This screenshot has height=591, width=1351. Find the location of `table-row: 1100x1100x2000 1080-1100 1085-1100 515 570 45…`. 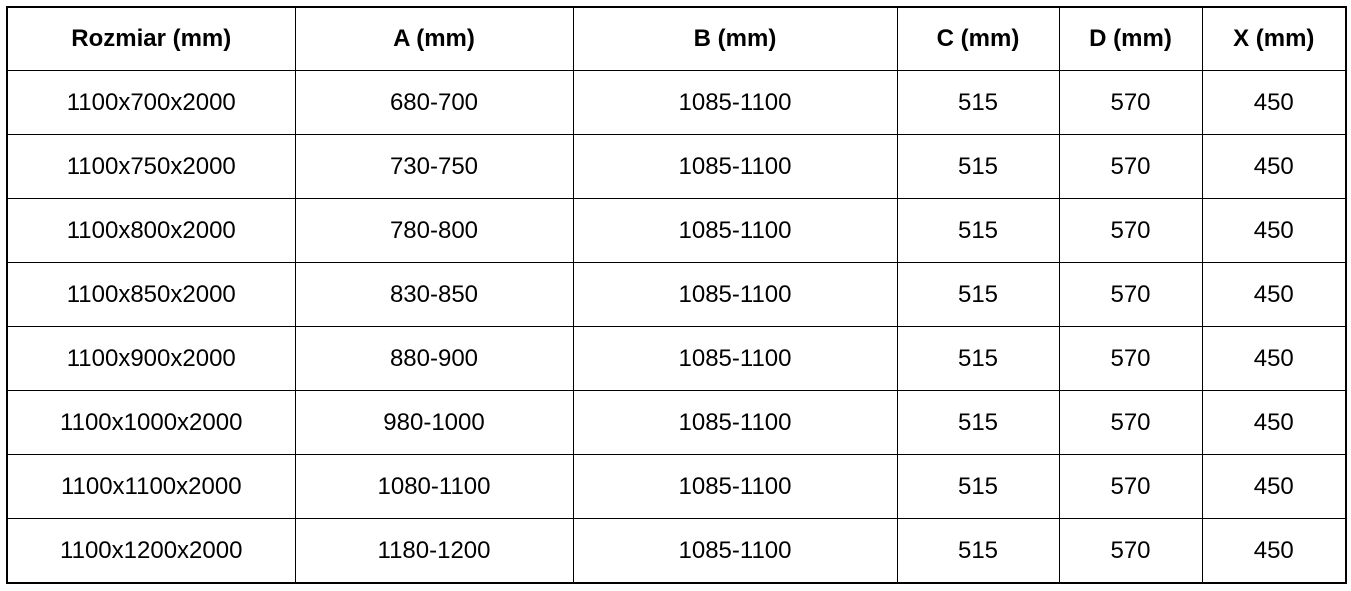

table-row: 1100x1100x2000 1080-1100 1085-1100 515 570 45… is located at coordinates (676, 486).